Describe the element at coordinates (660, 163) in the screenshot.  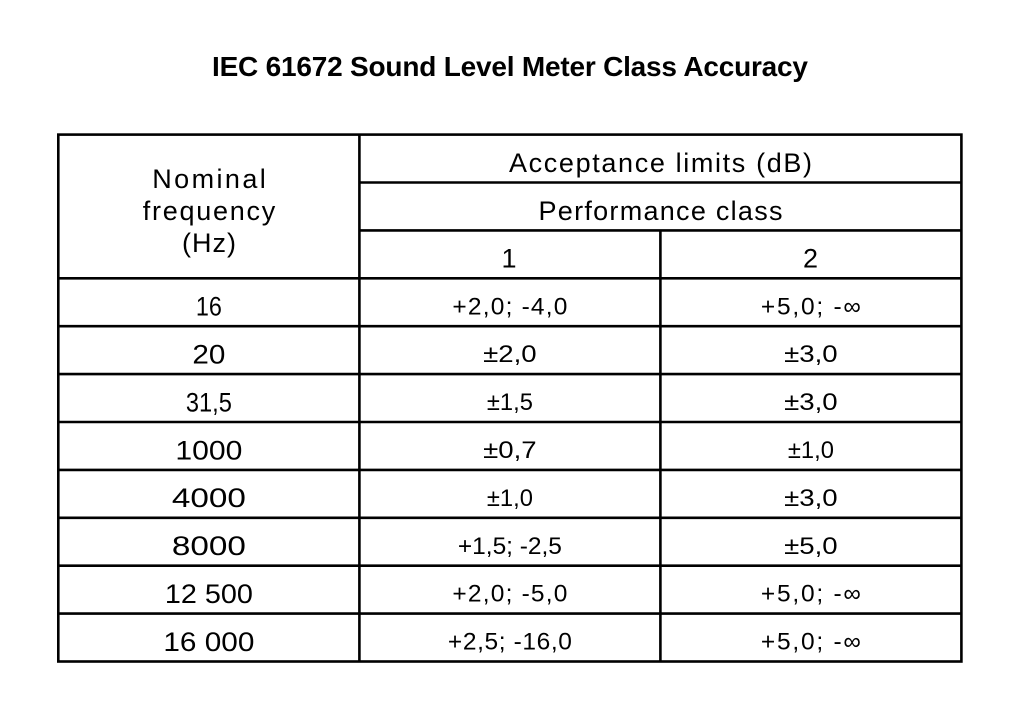
I see `svg-text: Acceptance limits (dB)` at that location.